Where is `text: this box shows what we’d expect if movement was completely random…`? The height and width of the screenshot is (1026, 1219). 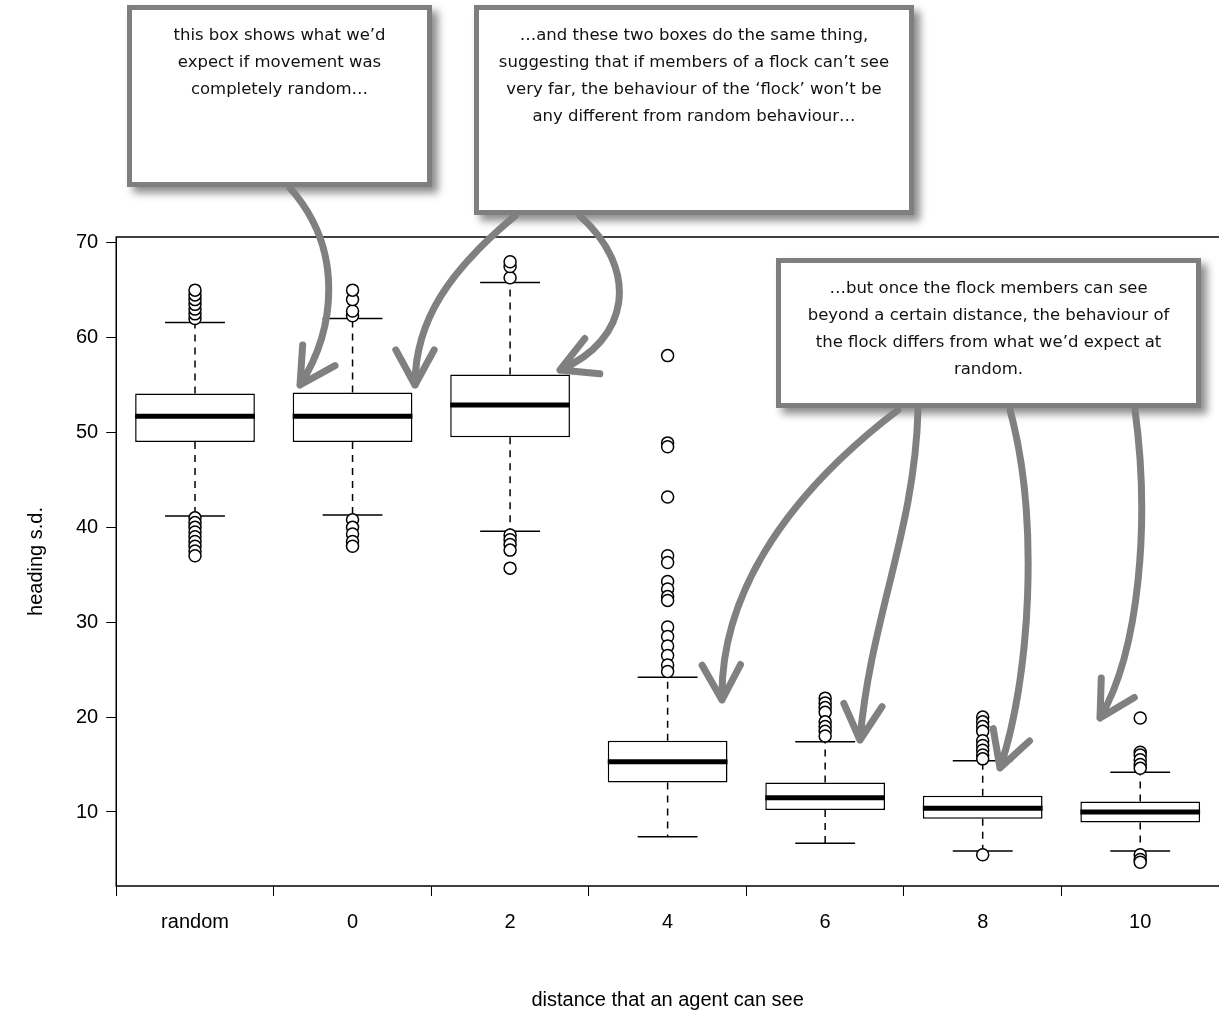 text: this box shows what we’d expect if movement was completely random… is located at coordinates (279, 62).